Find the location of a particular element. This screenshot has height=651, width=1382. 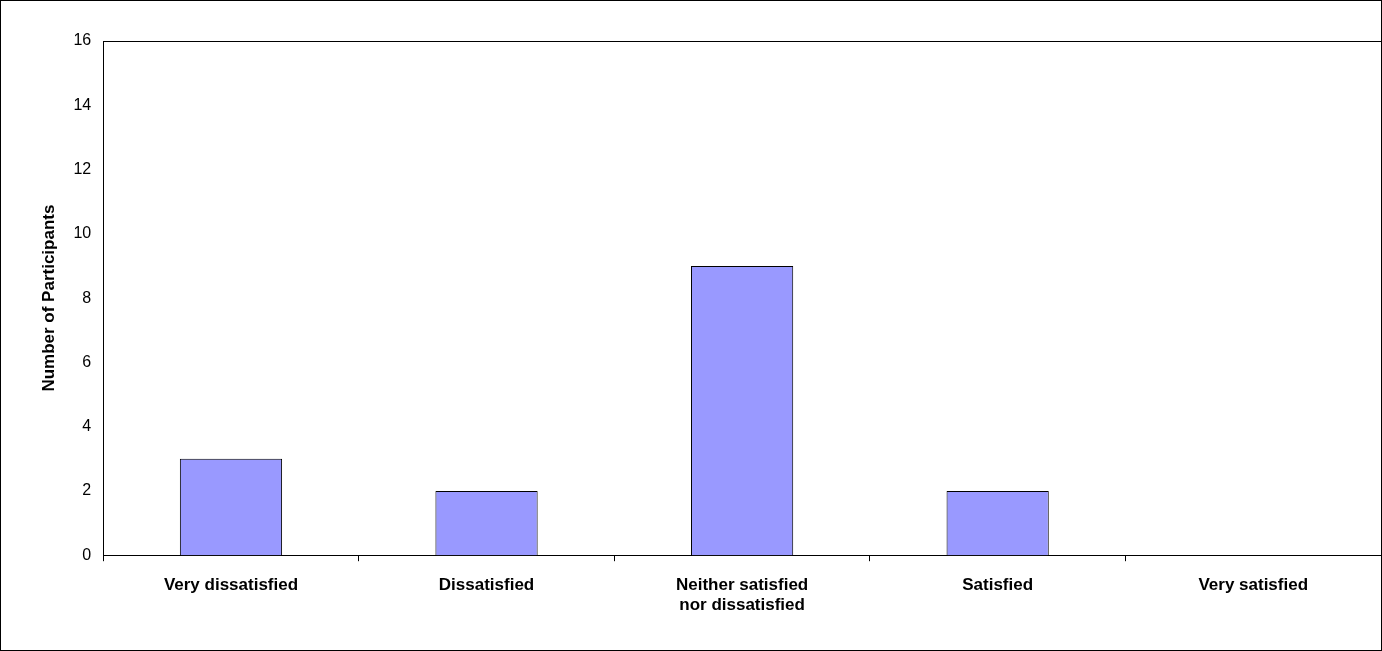

y-tick-label: 2 is located at coordinates (87, 490).